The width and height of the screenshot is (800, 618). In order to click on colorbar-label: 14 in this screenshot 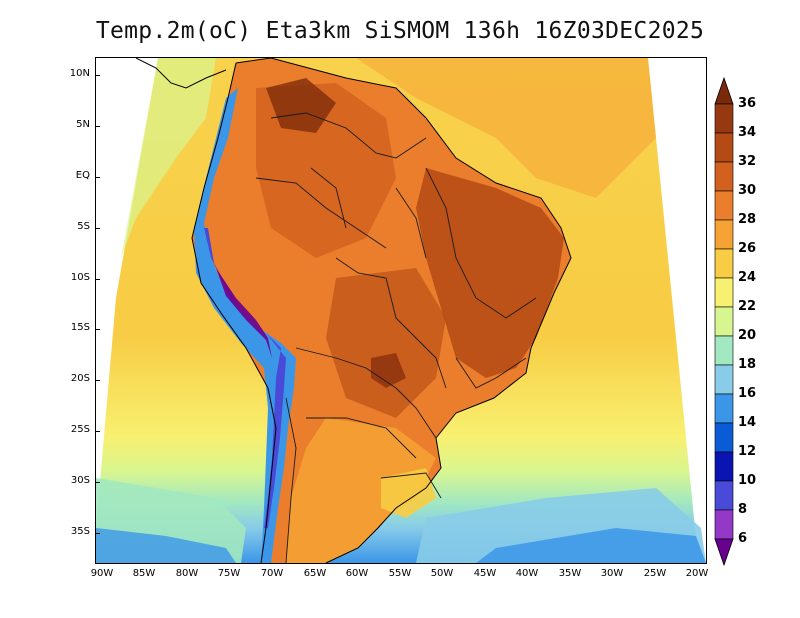, I will do `click(747, 422)`.